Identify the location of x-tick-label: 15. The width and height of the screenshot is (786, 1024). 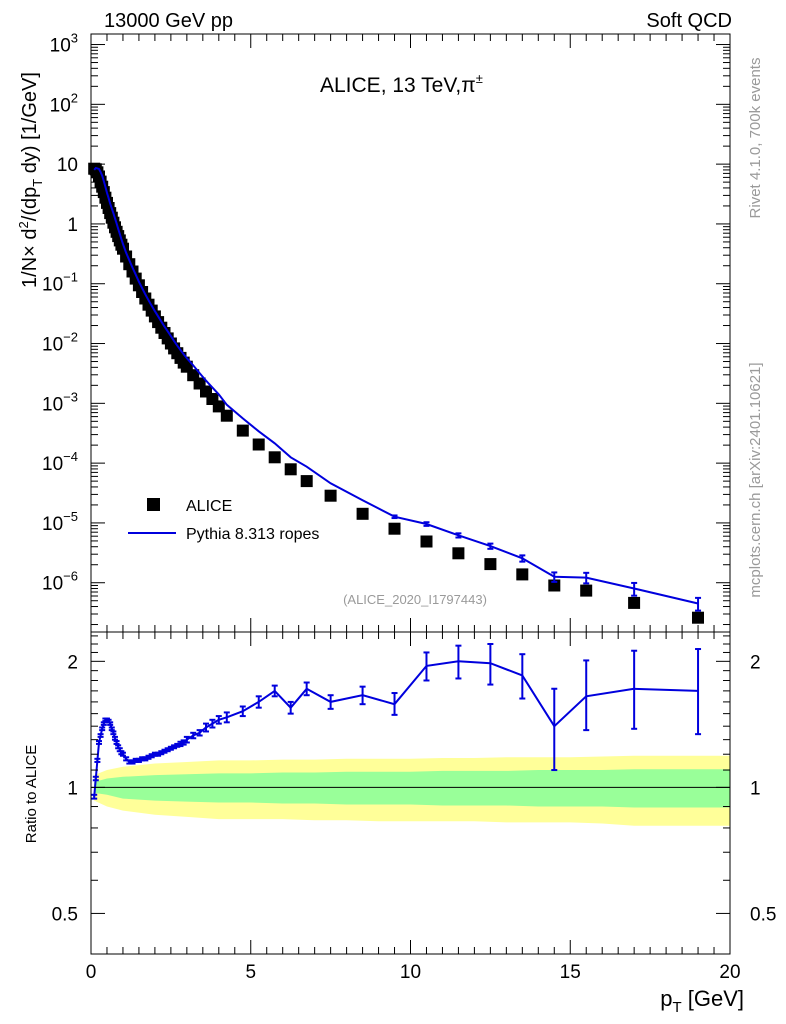
(570, 972).